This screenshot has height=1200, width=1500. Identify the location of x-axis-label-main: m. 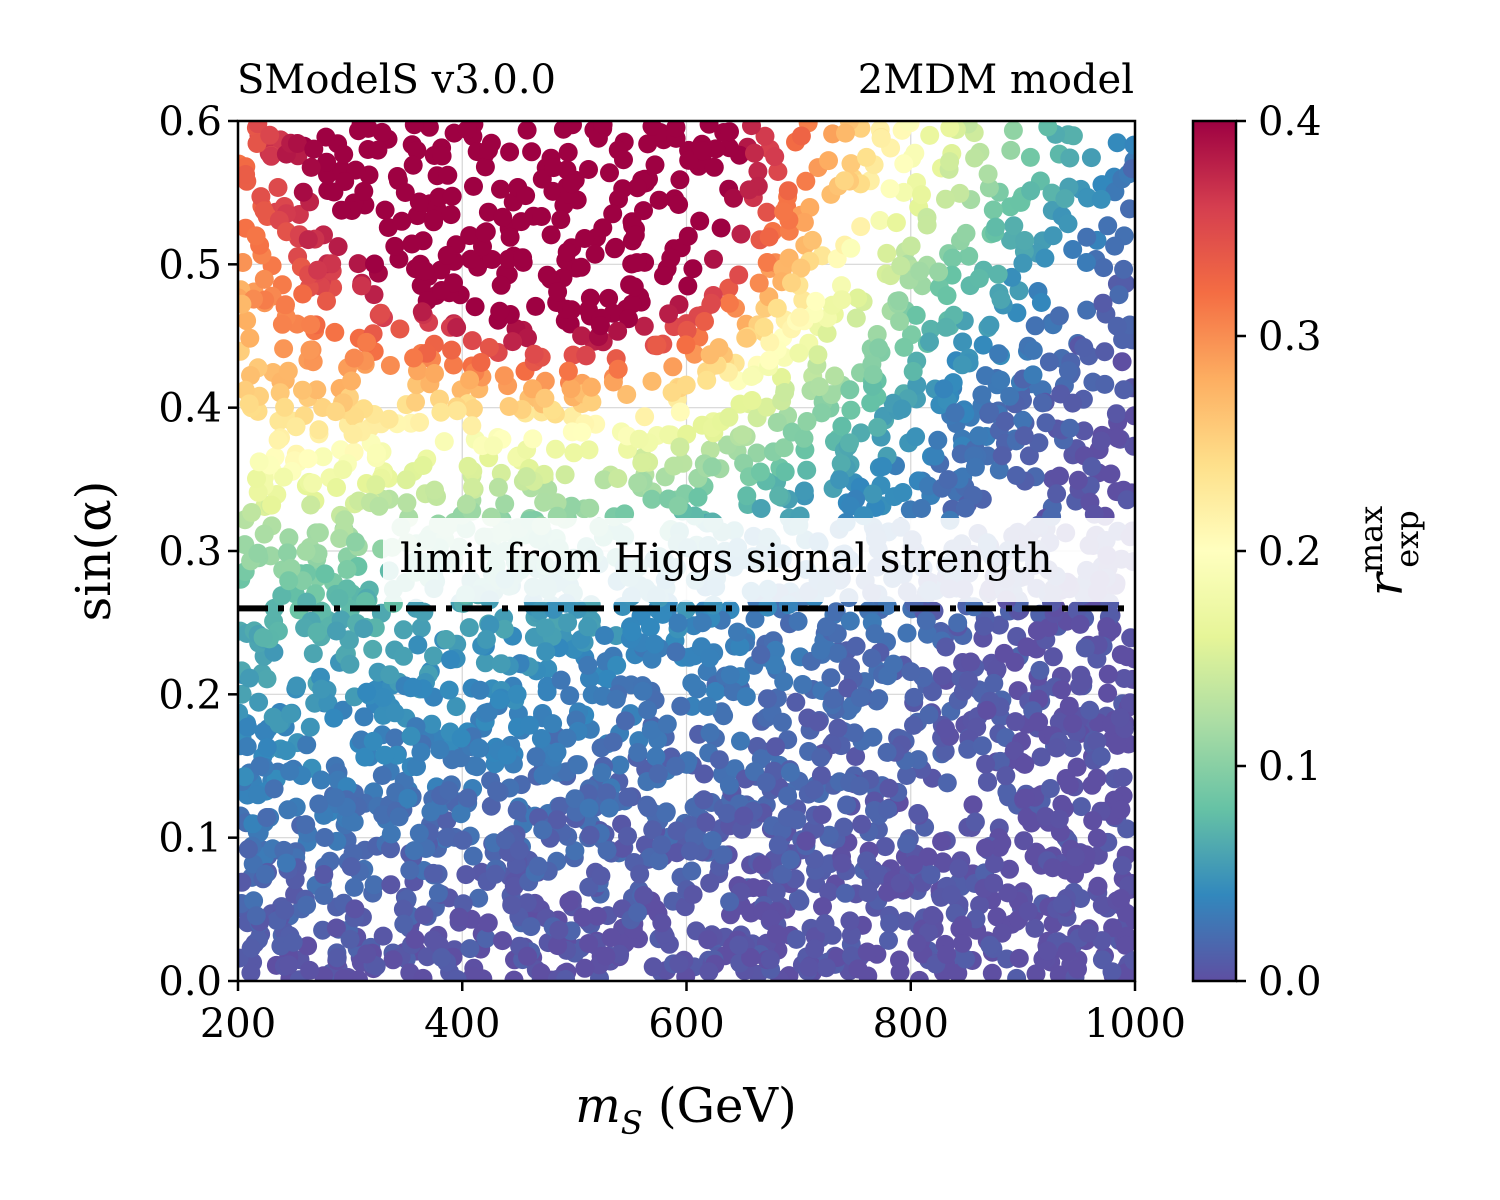
(598, 1106).